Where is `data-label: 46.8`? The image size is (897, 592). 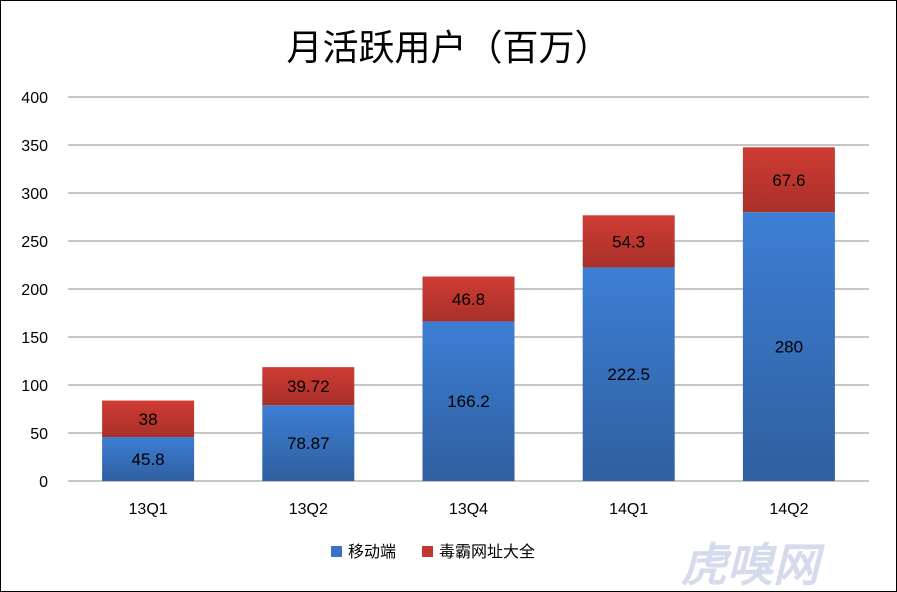 data-label: 46.8 is located at coordinates (468, 299).